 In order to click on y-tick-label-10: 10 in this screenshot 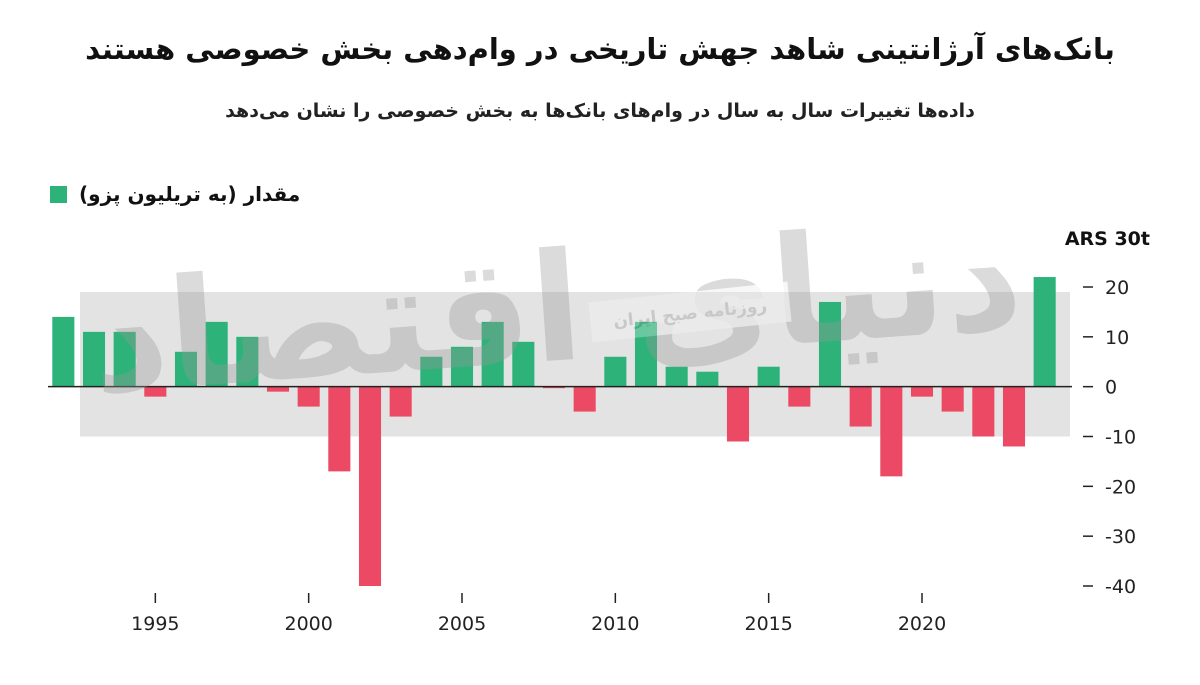, I will do `click(1117, 338)`.